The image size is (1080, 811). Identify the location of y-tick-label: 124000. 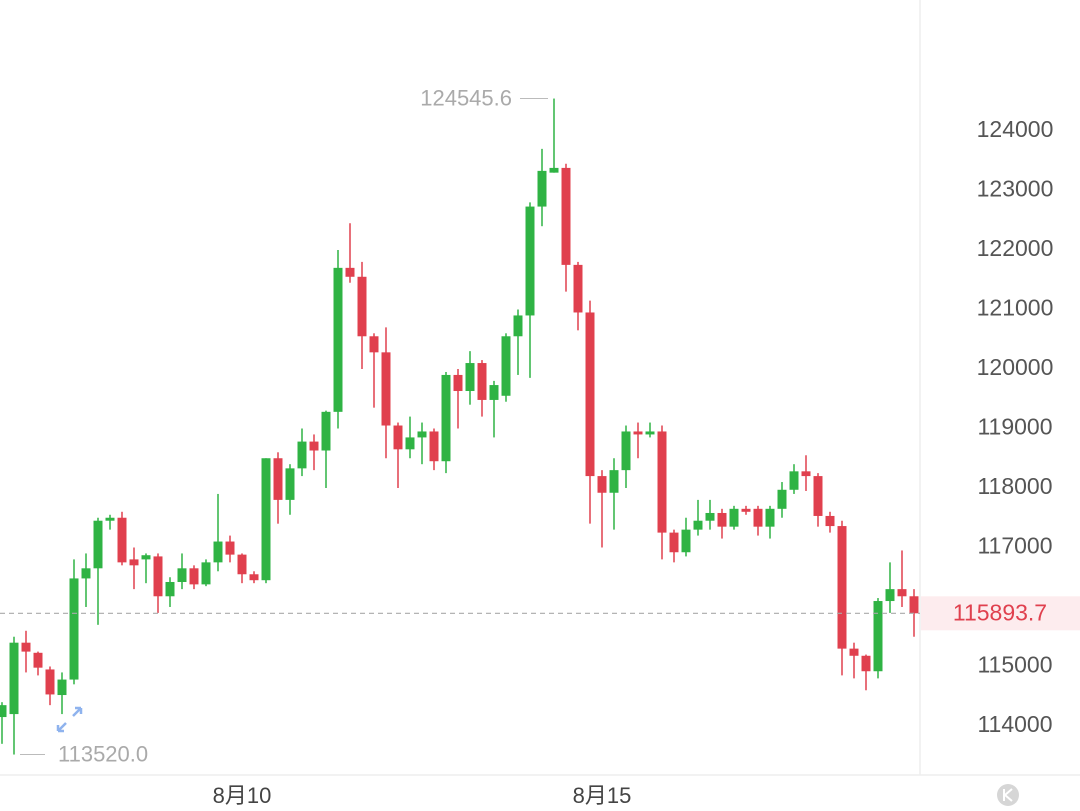
(1015, 129).